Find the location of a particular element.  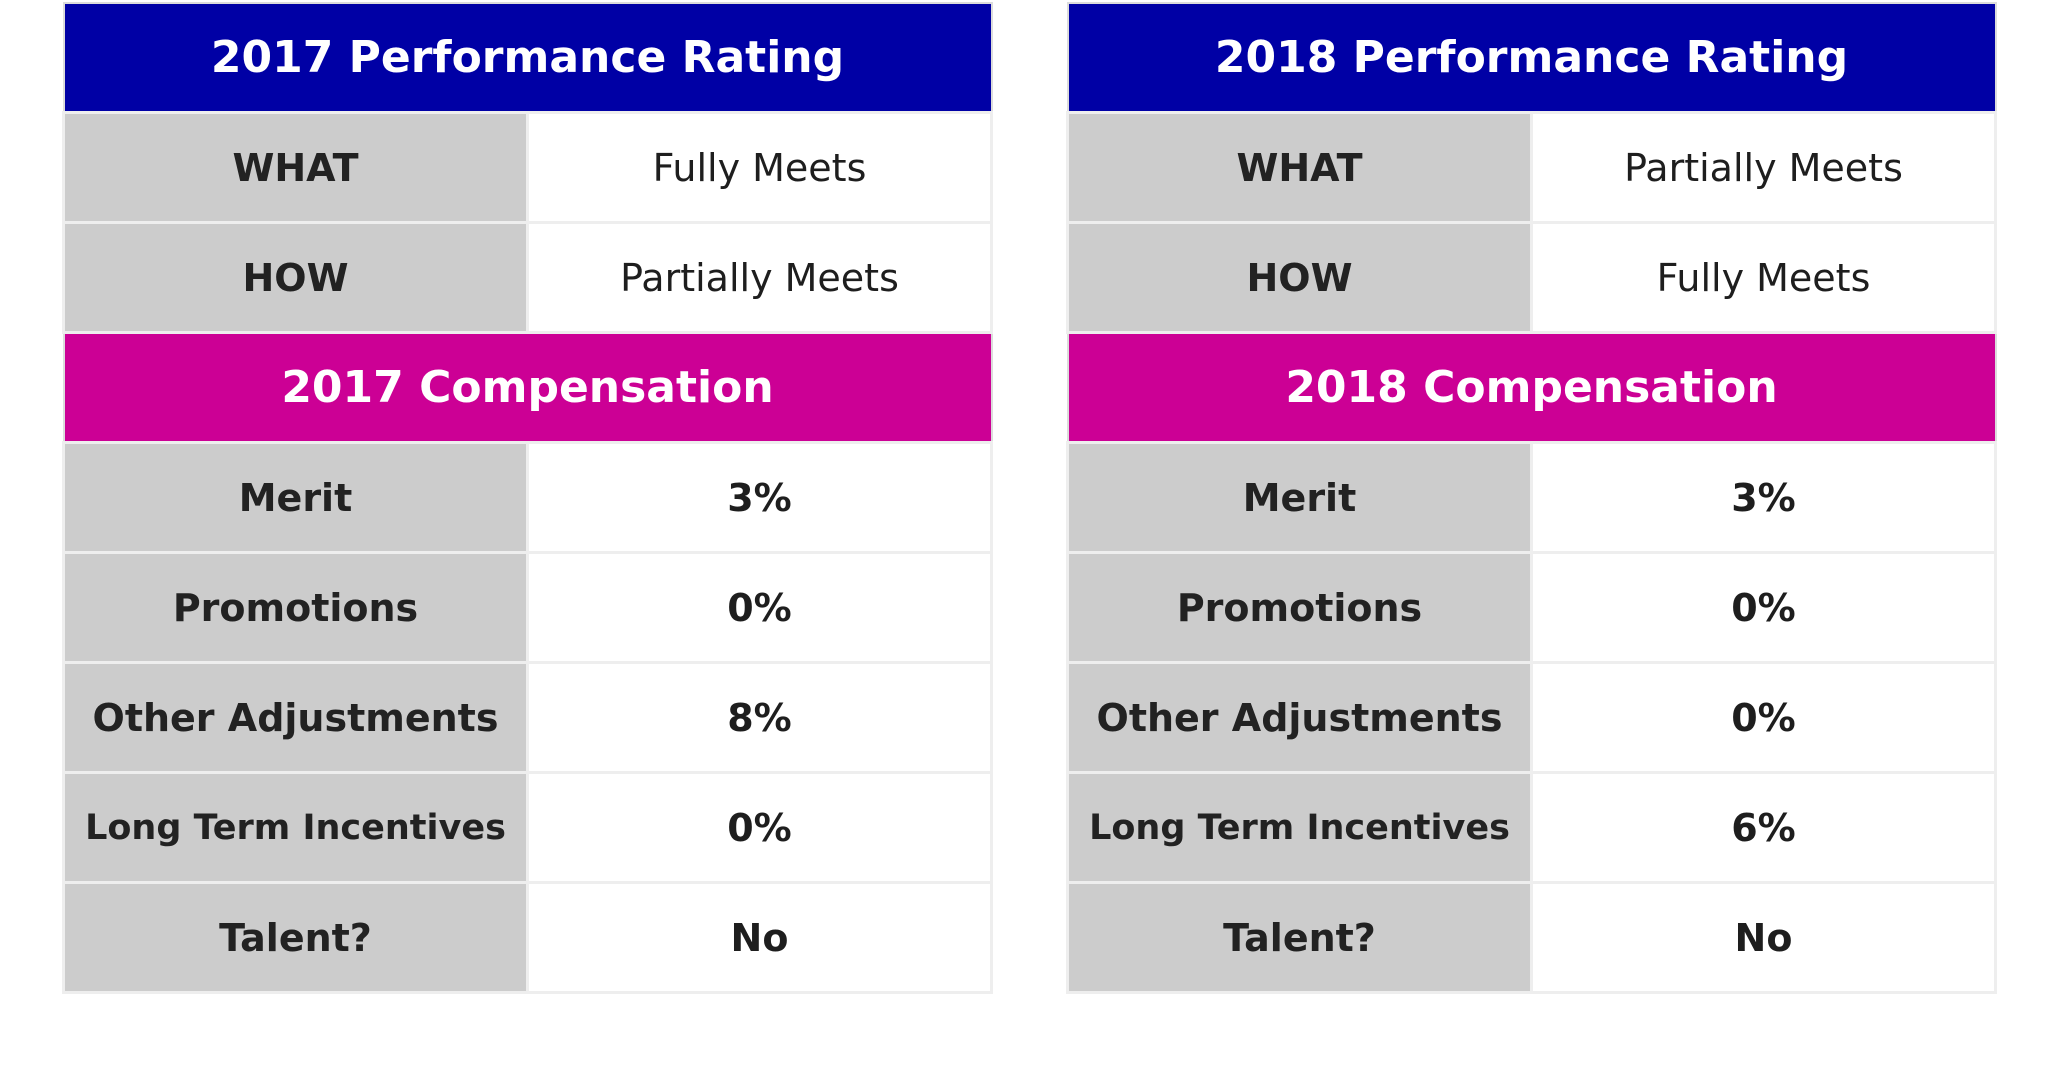

rating-header-row: 2018 Performance Rating is located at coordinates (1531, 58).